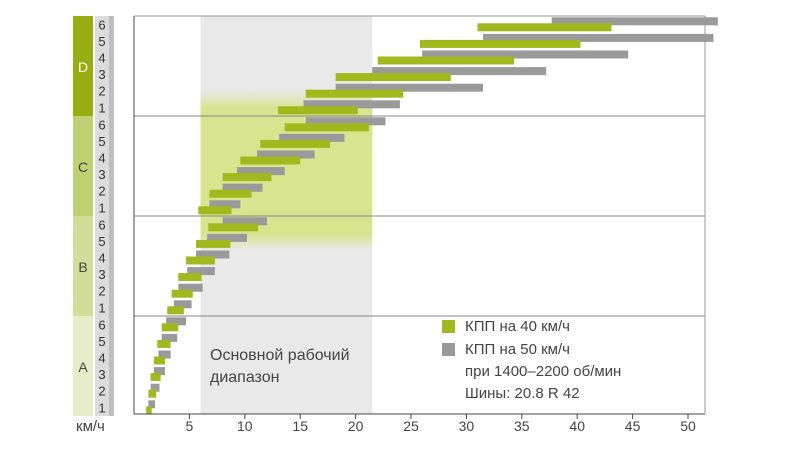 The height and width of the screenshot is (450, 800). What do you see at coordinates (111, 66) in the screenshot?
I see `gear-column-edge-D` at bounding box center [111, 66].